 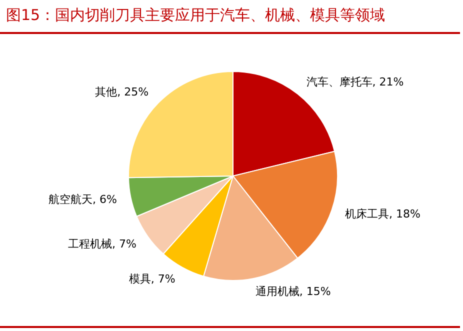 I want to click on chart-title: 图15：国内切削刀具主要应用于汽车、机械、模具等领域, so click(x=196, y=15).